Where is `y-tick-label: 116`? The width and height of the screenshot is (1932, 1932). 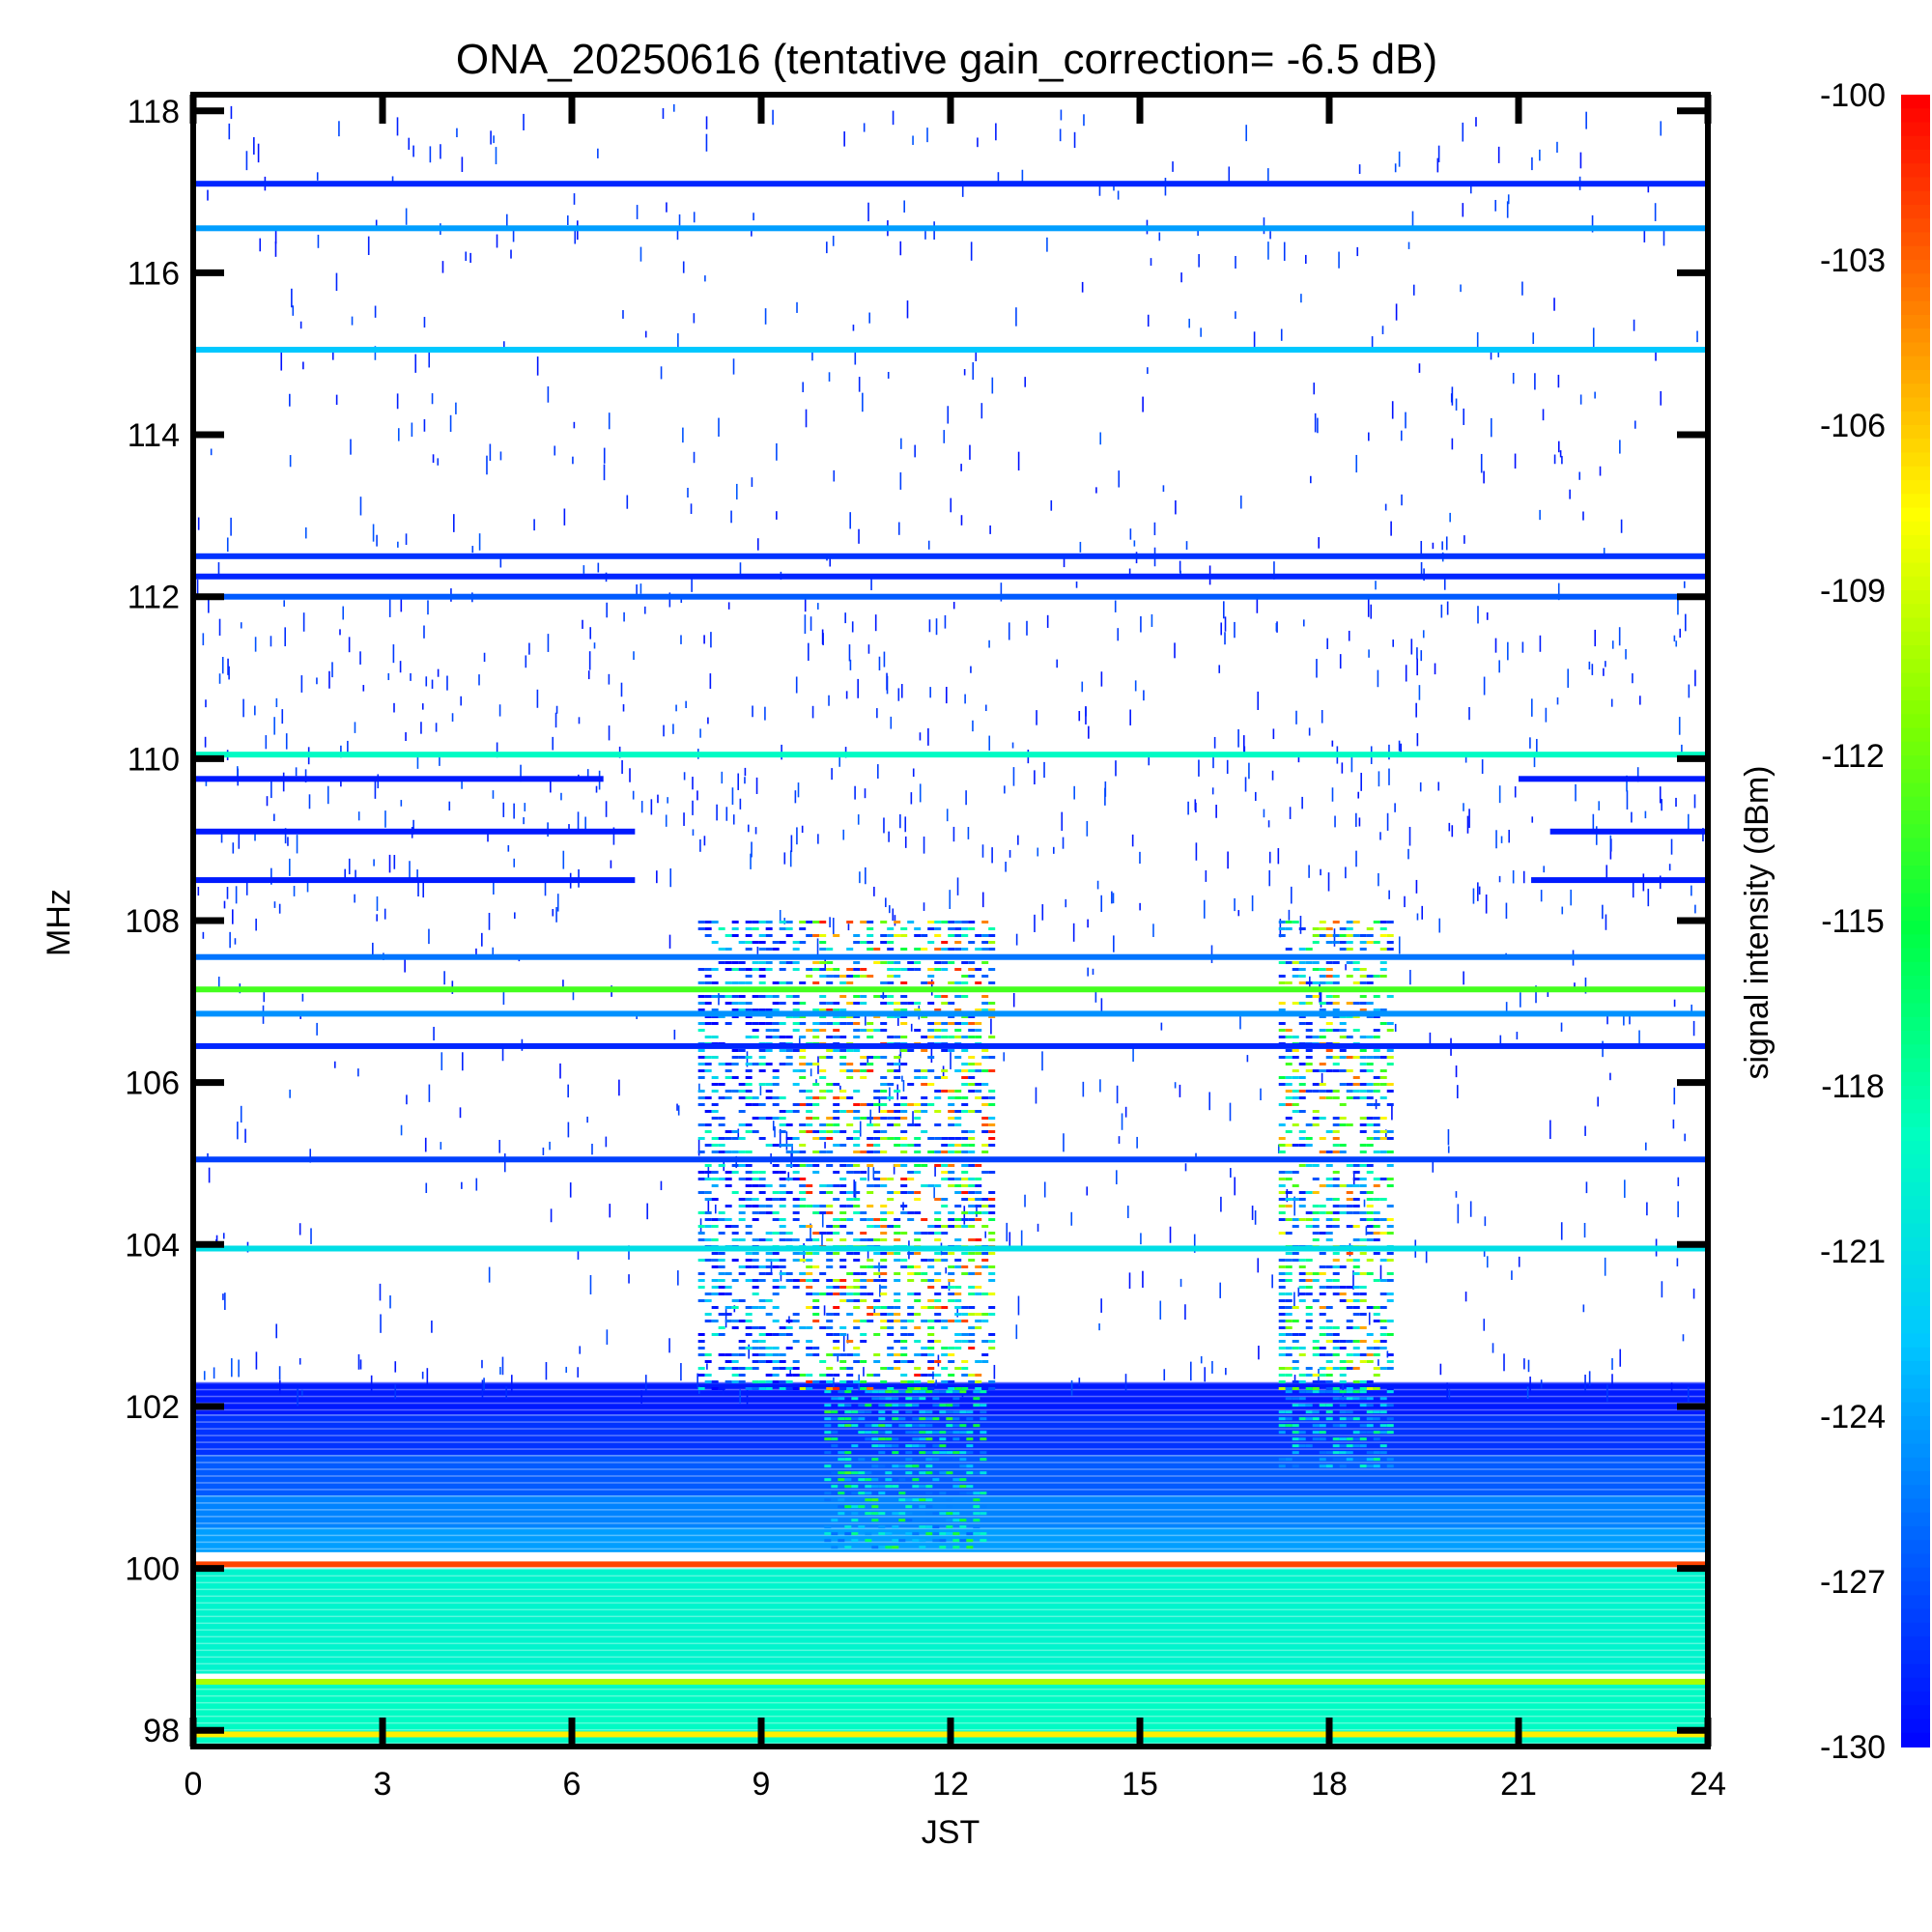 y-tick-label: 116 is located at coordinates (154, 273).